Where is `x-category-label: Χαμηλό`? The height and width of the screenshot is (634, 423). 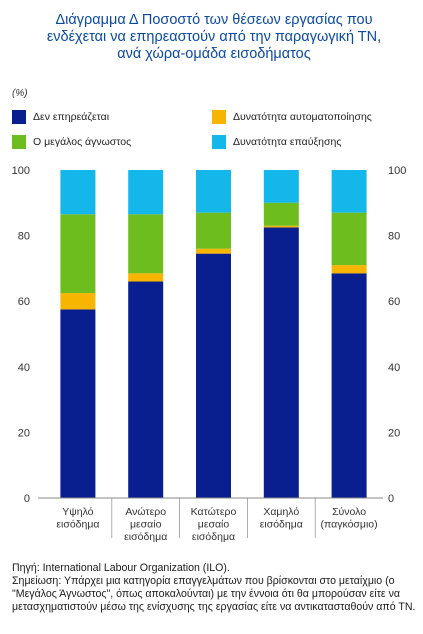
x-category-label: Χαμηλό is located at coordinates (281, 512).